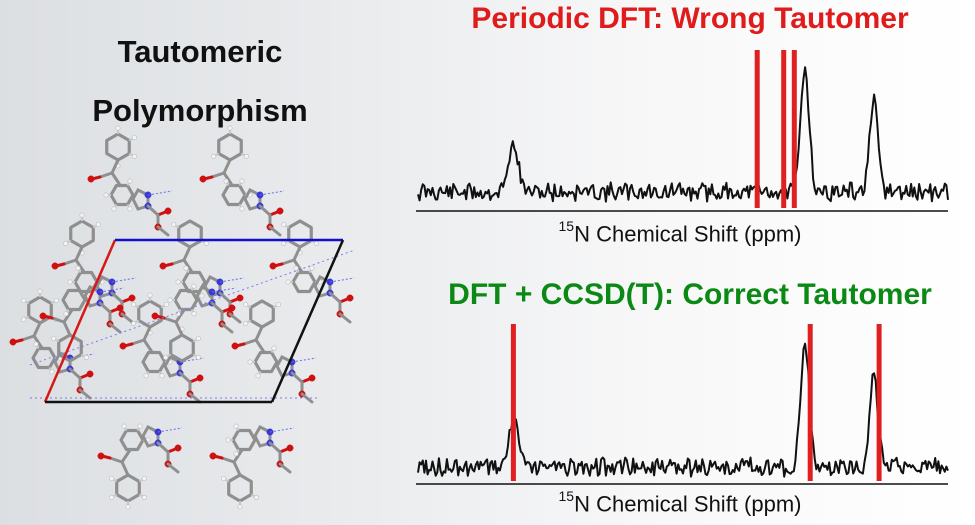 This screenshot has width=975, height=525. I want to click on left-title-line1: Tautomeric, so click(200, 51).